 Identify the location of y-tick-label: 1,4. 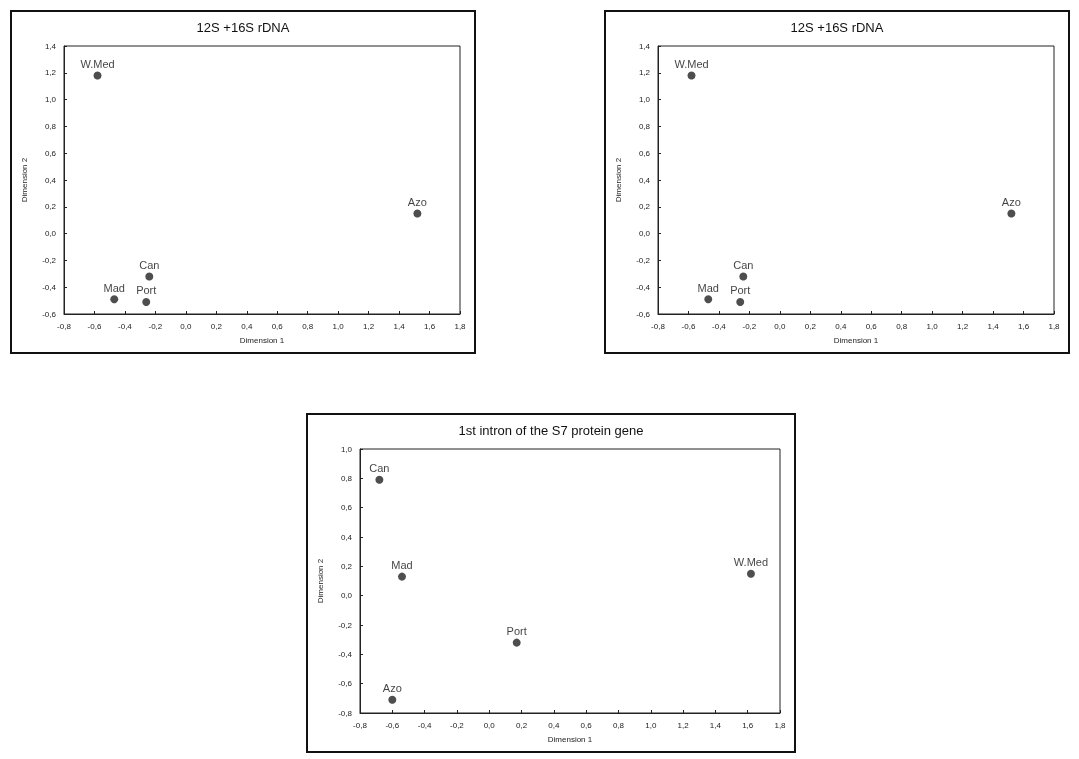
(50, 46).